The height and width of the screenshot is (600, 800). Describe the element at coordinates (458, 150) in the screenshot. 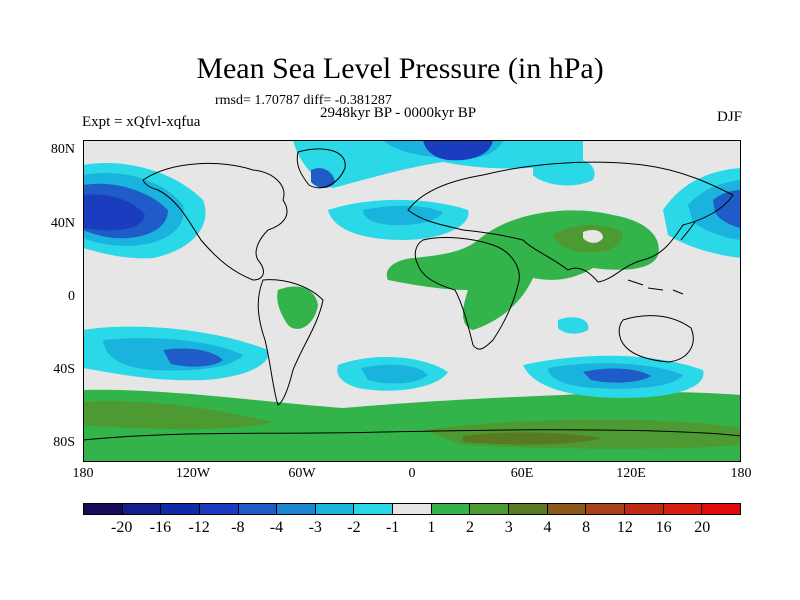

I see `arctic-anomaly-core` at that location.